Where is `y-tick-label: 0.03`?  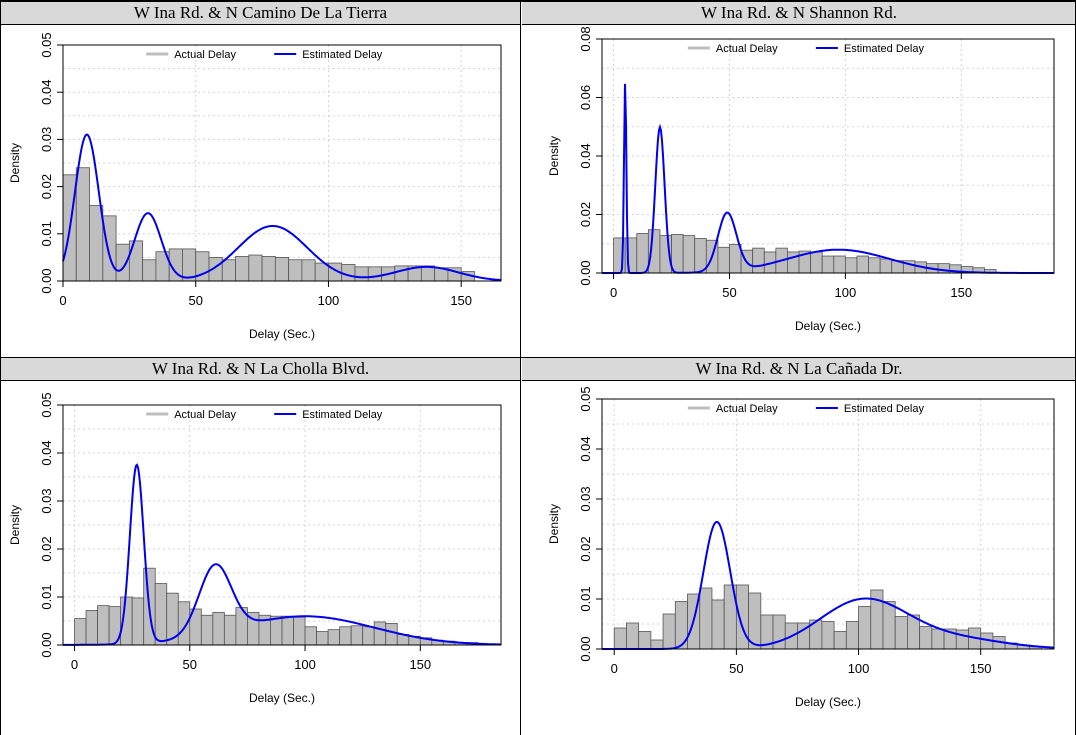 y-tick-label: 0.03 is located at coordinates (46, 500).